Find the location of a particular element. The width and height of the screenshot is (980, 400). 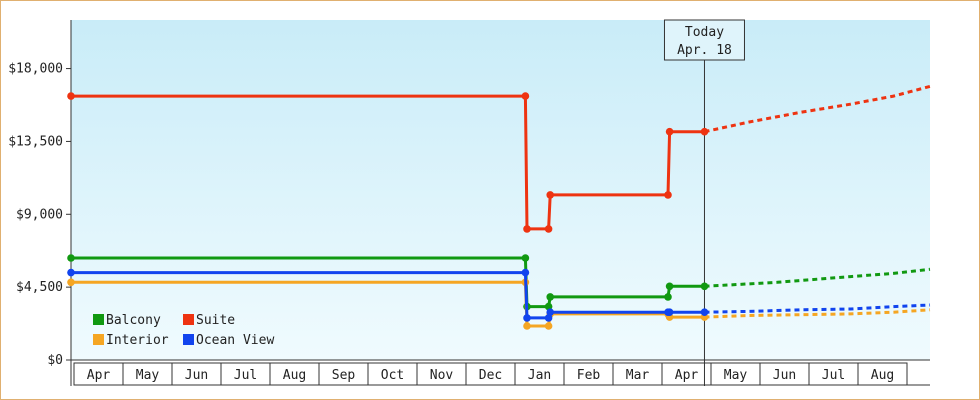

series-forecast-balcony is located at coordinates (817, 277).